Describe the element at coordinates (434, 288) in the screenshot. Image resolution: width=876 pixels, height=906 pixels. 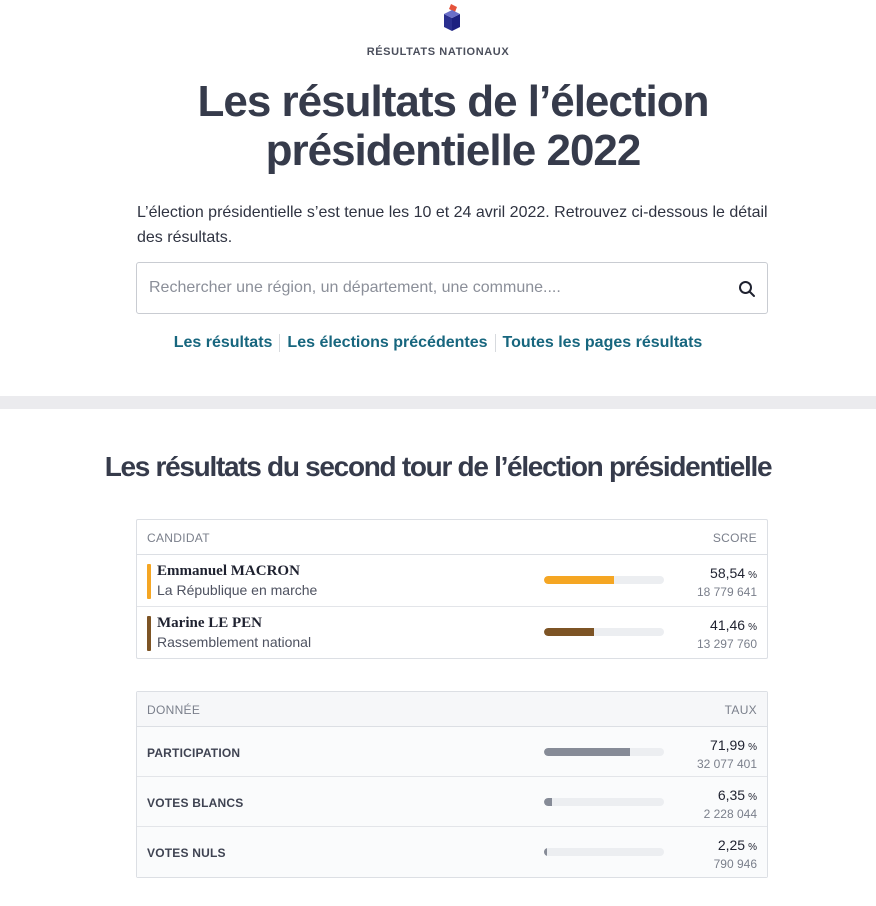
I see `search-input` at that location.